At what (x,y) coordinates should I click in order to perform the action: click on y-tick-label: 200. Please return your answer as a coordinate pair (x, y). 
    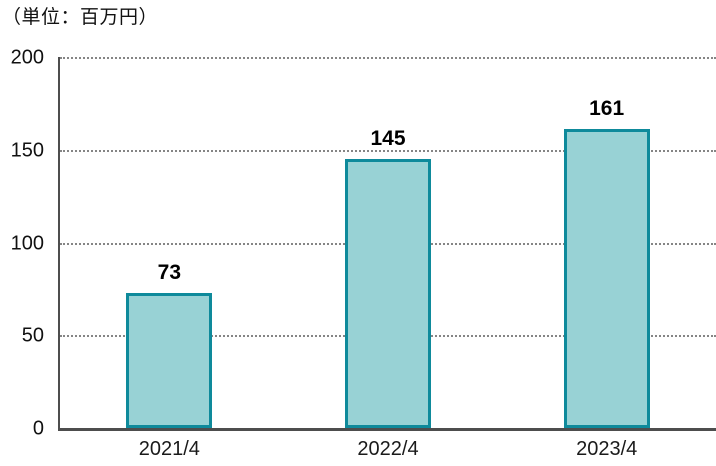
    Looking at the image, I should click on (27, 57).